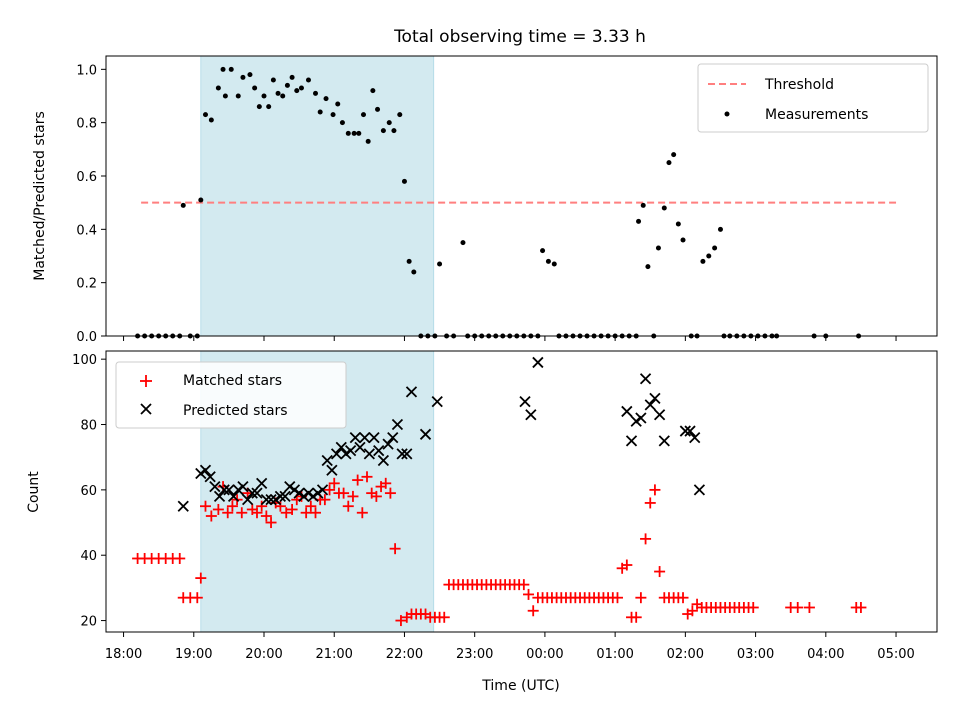 The height and width of the screenshot is (720, 960). What do you see at coordinates (86, 337) in the screenshot?
I see `y-tick-label: 0.0` at bounding box center [86, 337].